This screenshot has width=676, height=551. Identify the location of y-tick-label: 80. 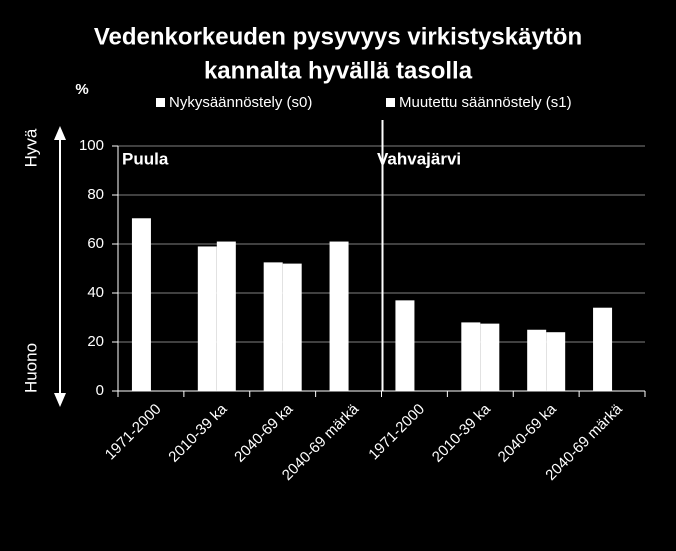
(95, 194).